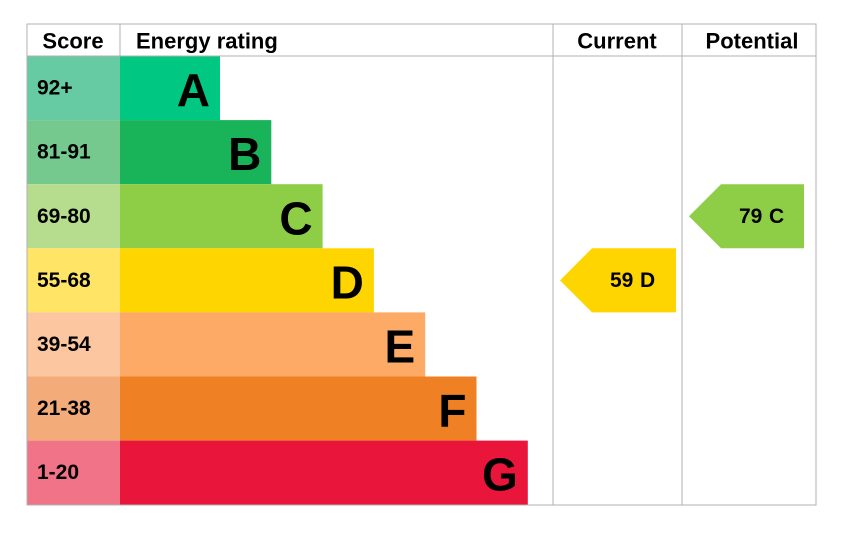  What do you see at coordinates (400, 346) in the screenshot?
I see `rating-letter: E` at bounding box center [400, 346].